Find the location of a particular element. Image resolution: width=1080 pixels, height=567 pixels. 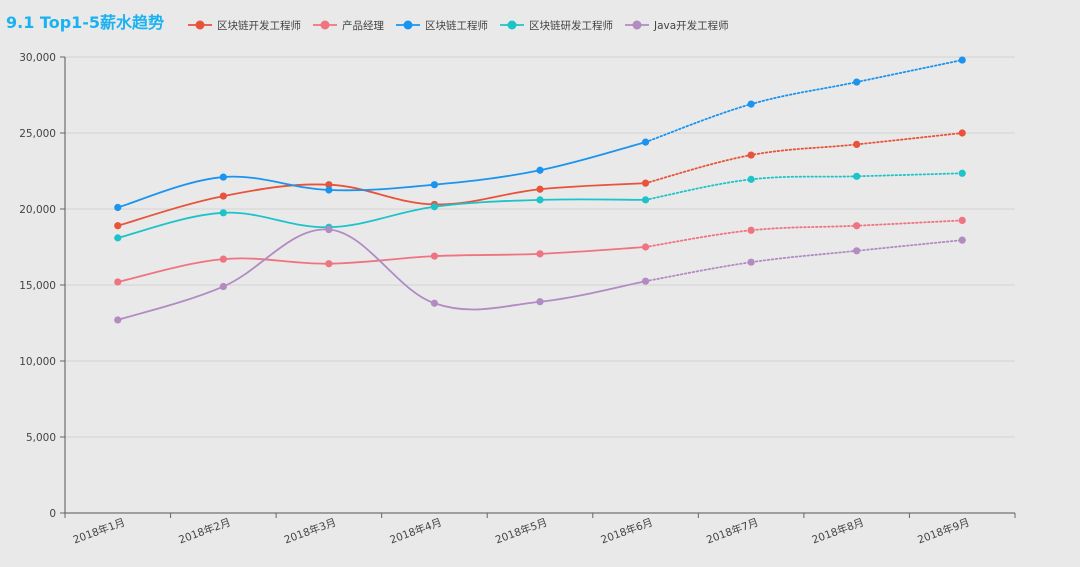

x-tick-label: 2018年6月 is located at coordinates (627, 531).